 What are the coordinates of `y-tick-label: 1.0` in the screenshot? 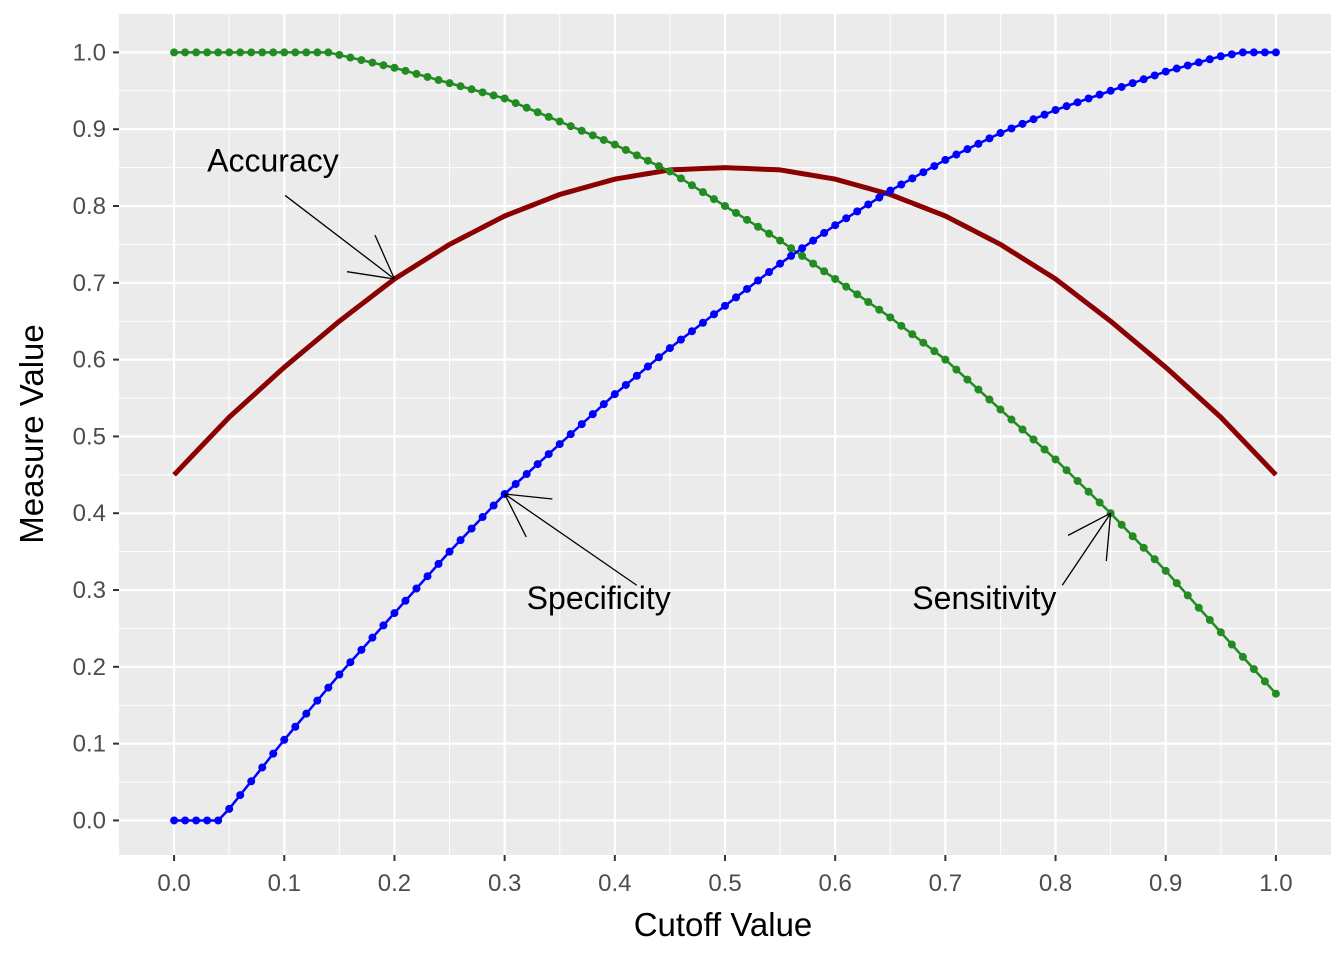 It's located at (89, 52).